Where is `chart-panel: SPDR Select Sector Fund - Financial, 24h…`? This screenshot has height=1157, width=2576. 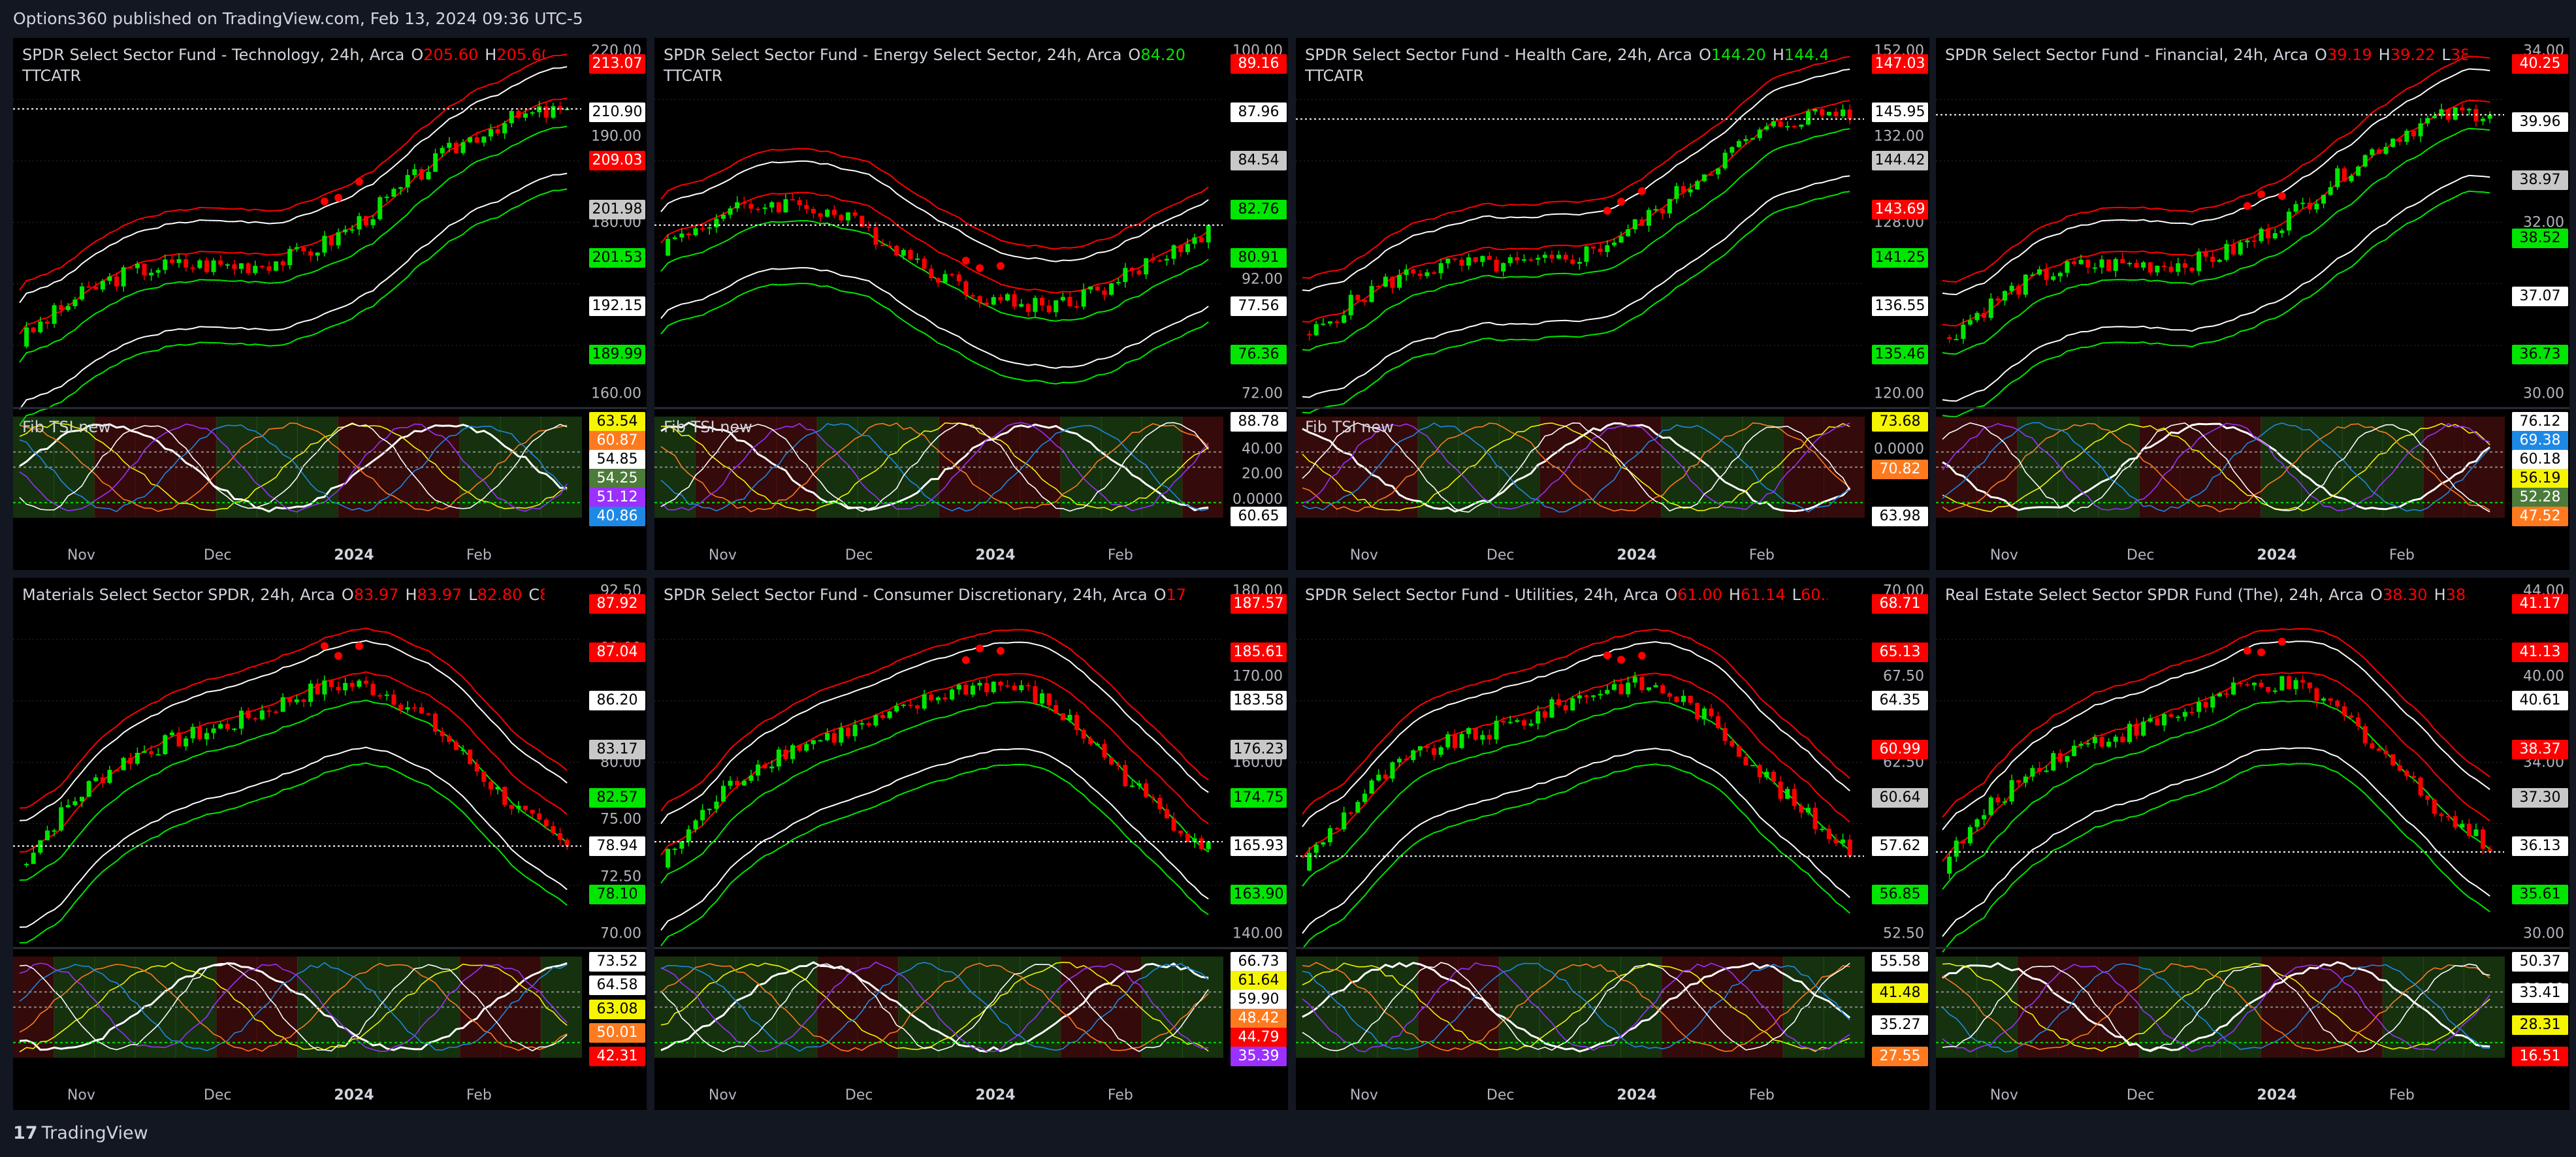
chart-panel: SPDR Select Sector Fund - Financial, 24h… is located at coordinates (2252, 304).